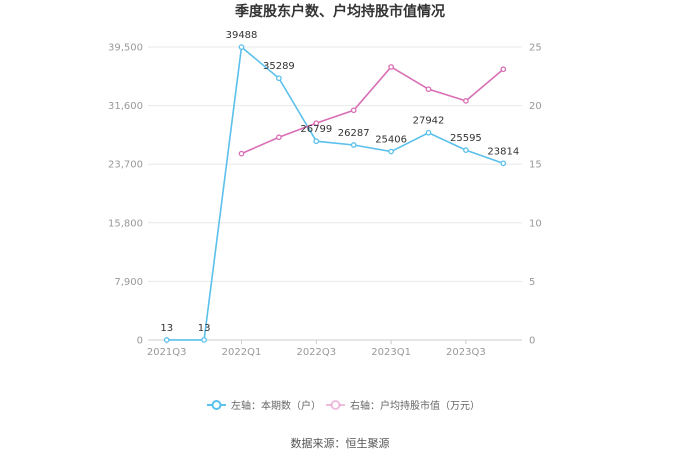 The image size is (680, 460). I want to click on right-tick-label: 20, so click(535, 106).